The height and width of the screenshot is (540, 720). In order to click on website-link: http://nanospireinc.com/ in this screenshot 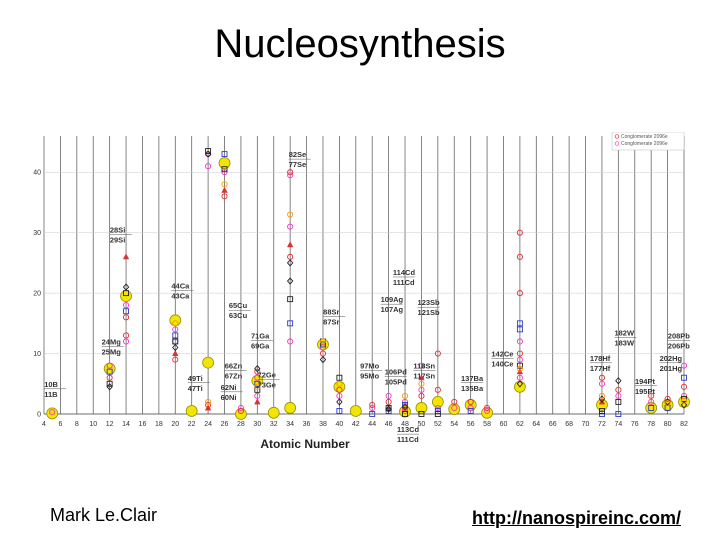, I will do `click(577, 518)`.